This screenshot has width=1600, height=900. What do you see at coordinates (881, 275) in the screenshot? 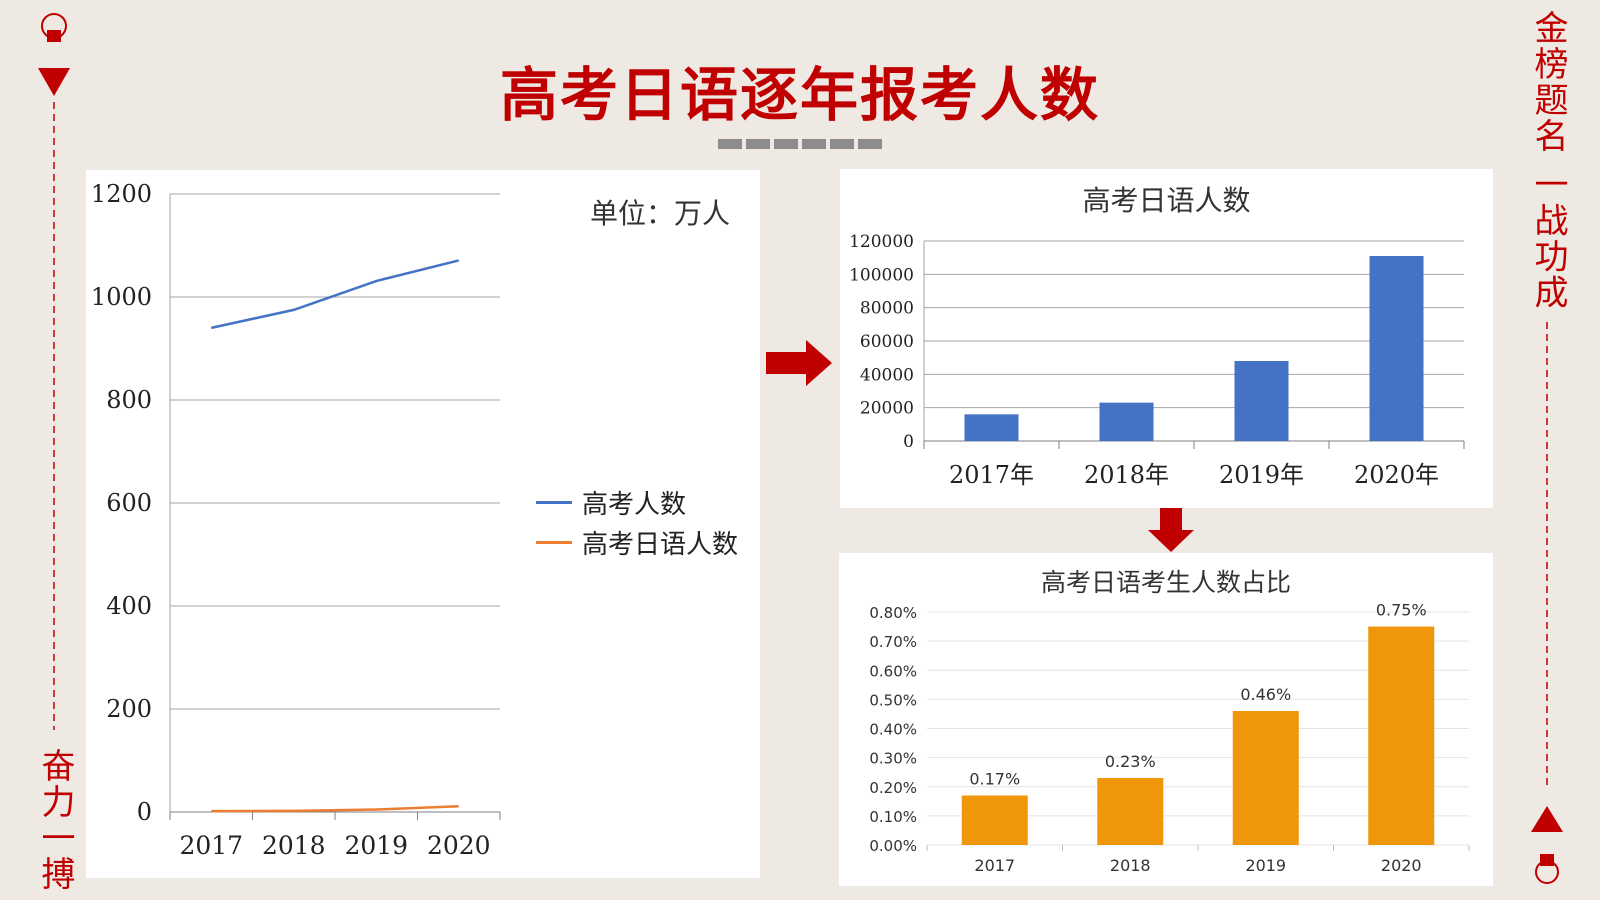
I see `y-tick-label: 100000` at bounding box center [881, 275].